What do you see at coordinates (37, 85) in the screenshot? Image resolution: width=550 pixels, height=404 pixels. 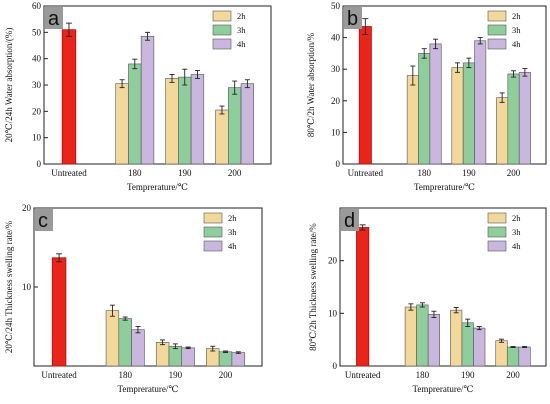 I see `y-tick-label: 30` at bounding box center [37, 85].